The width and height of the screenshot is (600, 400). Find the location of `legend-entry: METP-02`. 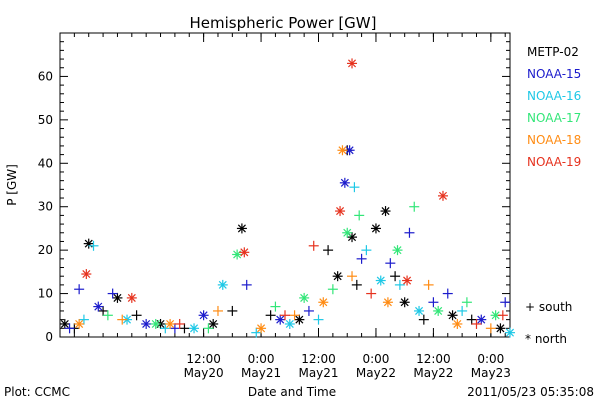

legend-entry: METP-02 is located at coordinates (553, 52).